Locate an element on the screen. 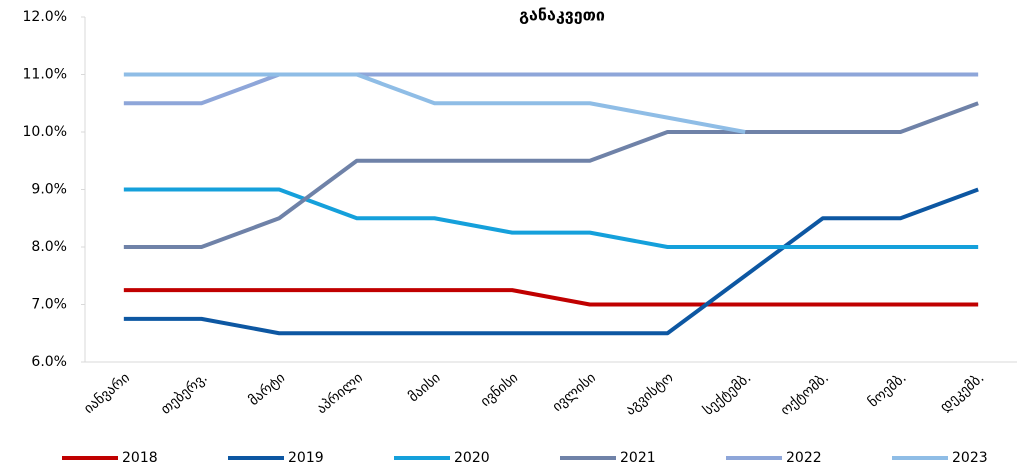 The height and width of the screenshot is (464, 1022). chart-title: განაკვეთი is located at coordinates (562, 15).